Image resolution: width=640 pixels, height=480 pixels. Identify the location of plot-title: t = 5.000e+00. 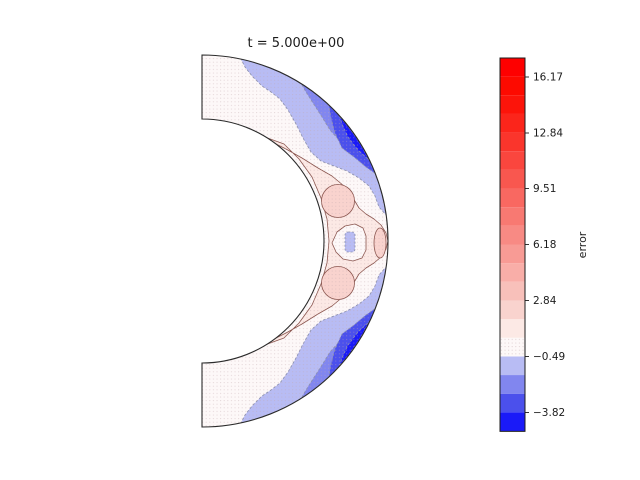
(296, 43).